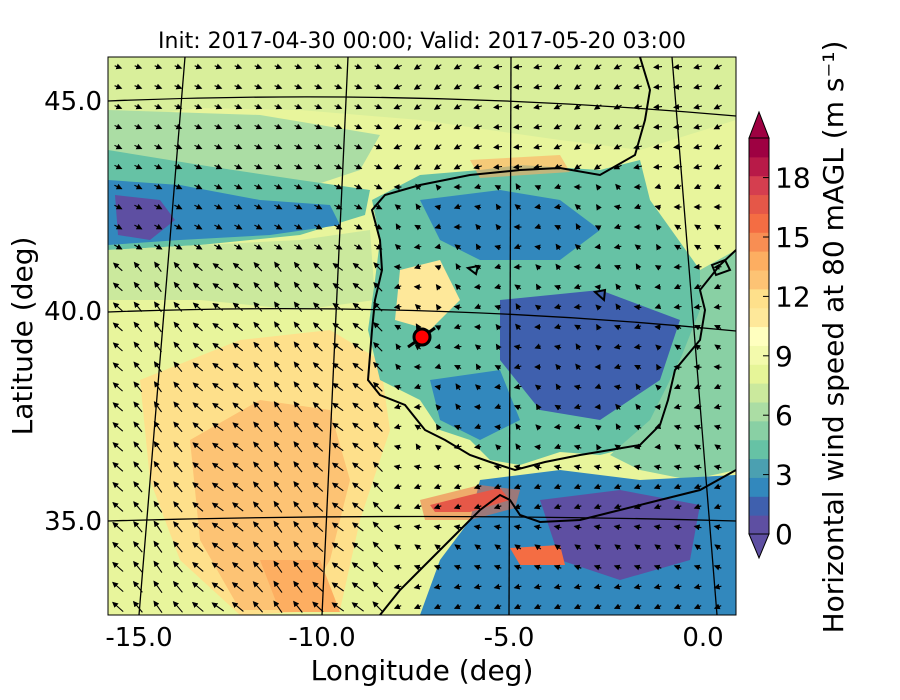 The width and height of the screenshot is (900, 700). I want to click on site-marker, so click(421, 337).